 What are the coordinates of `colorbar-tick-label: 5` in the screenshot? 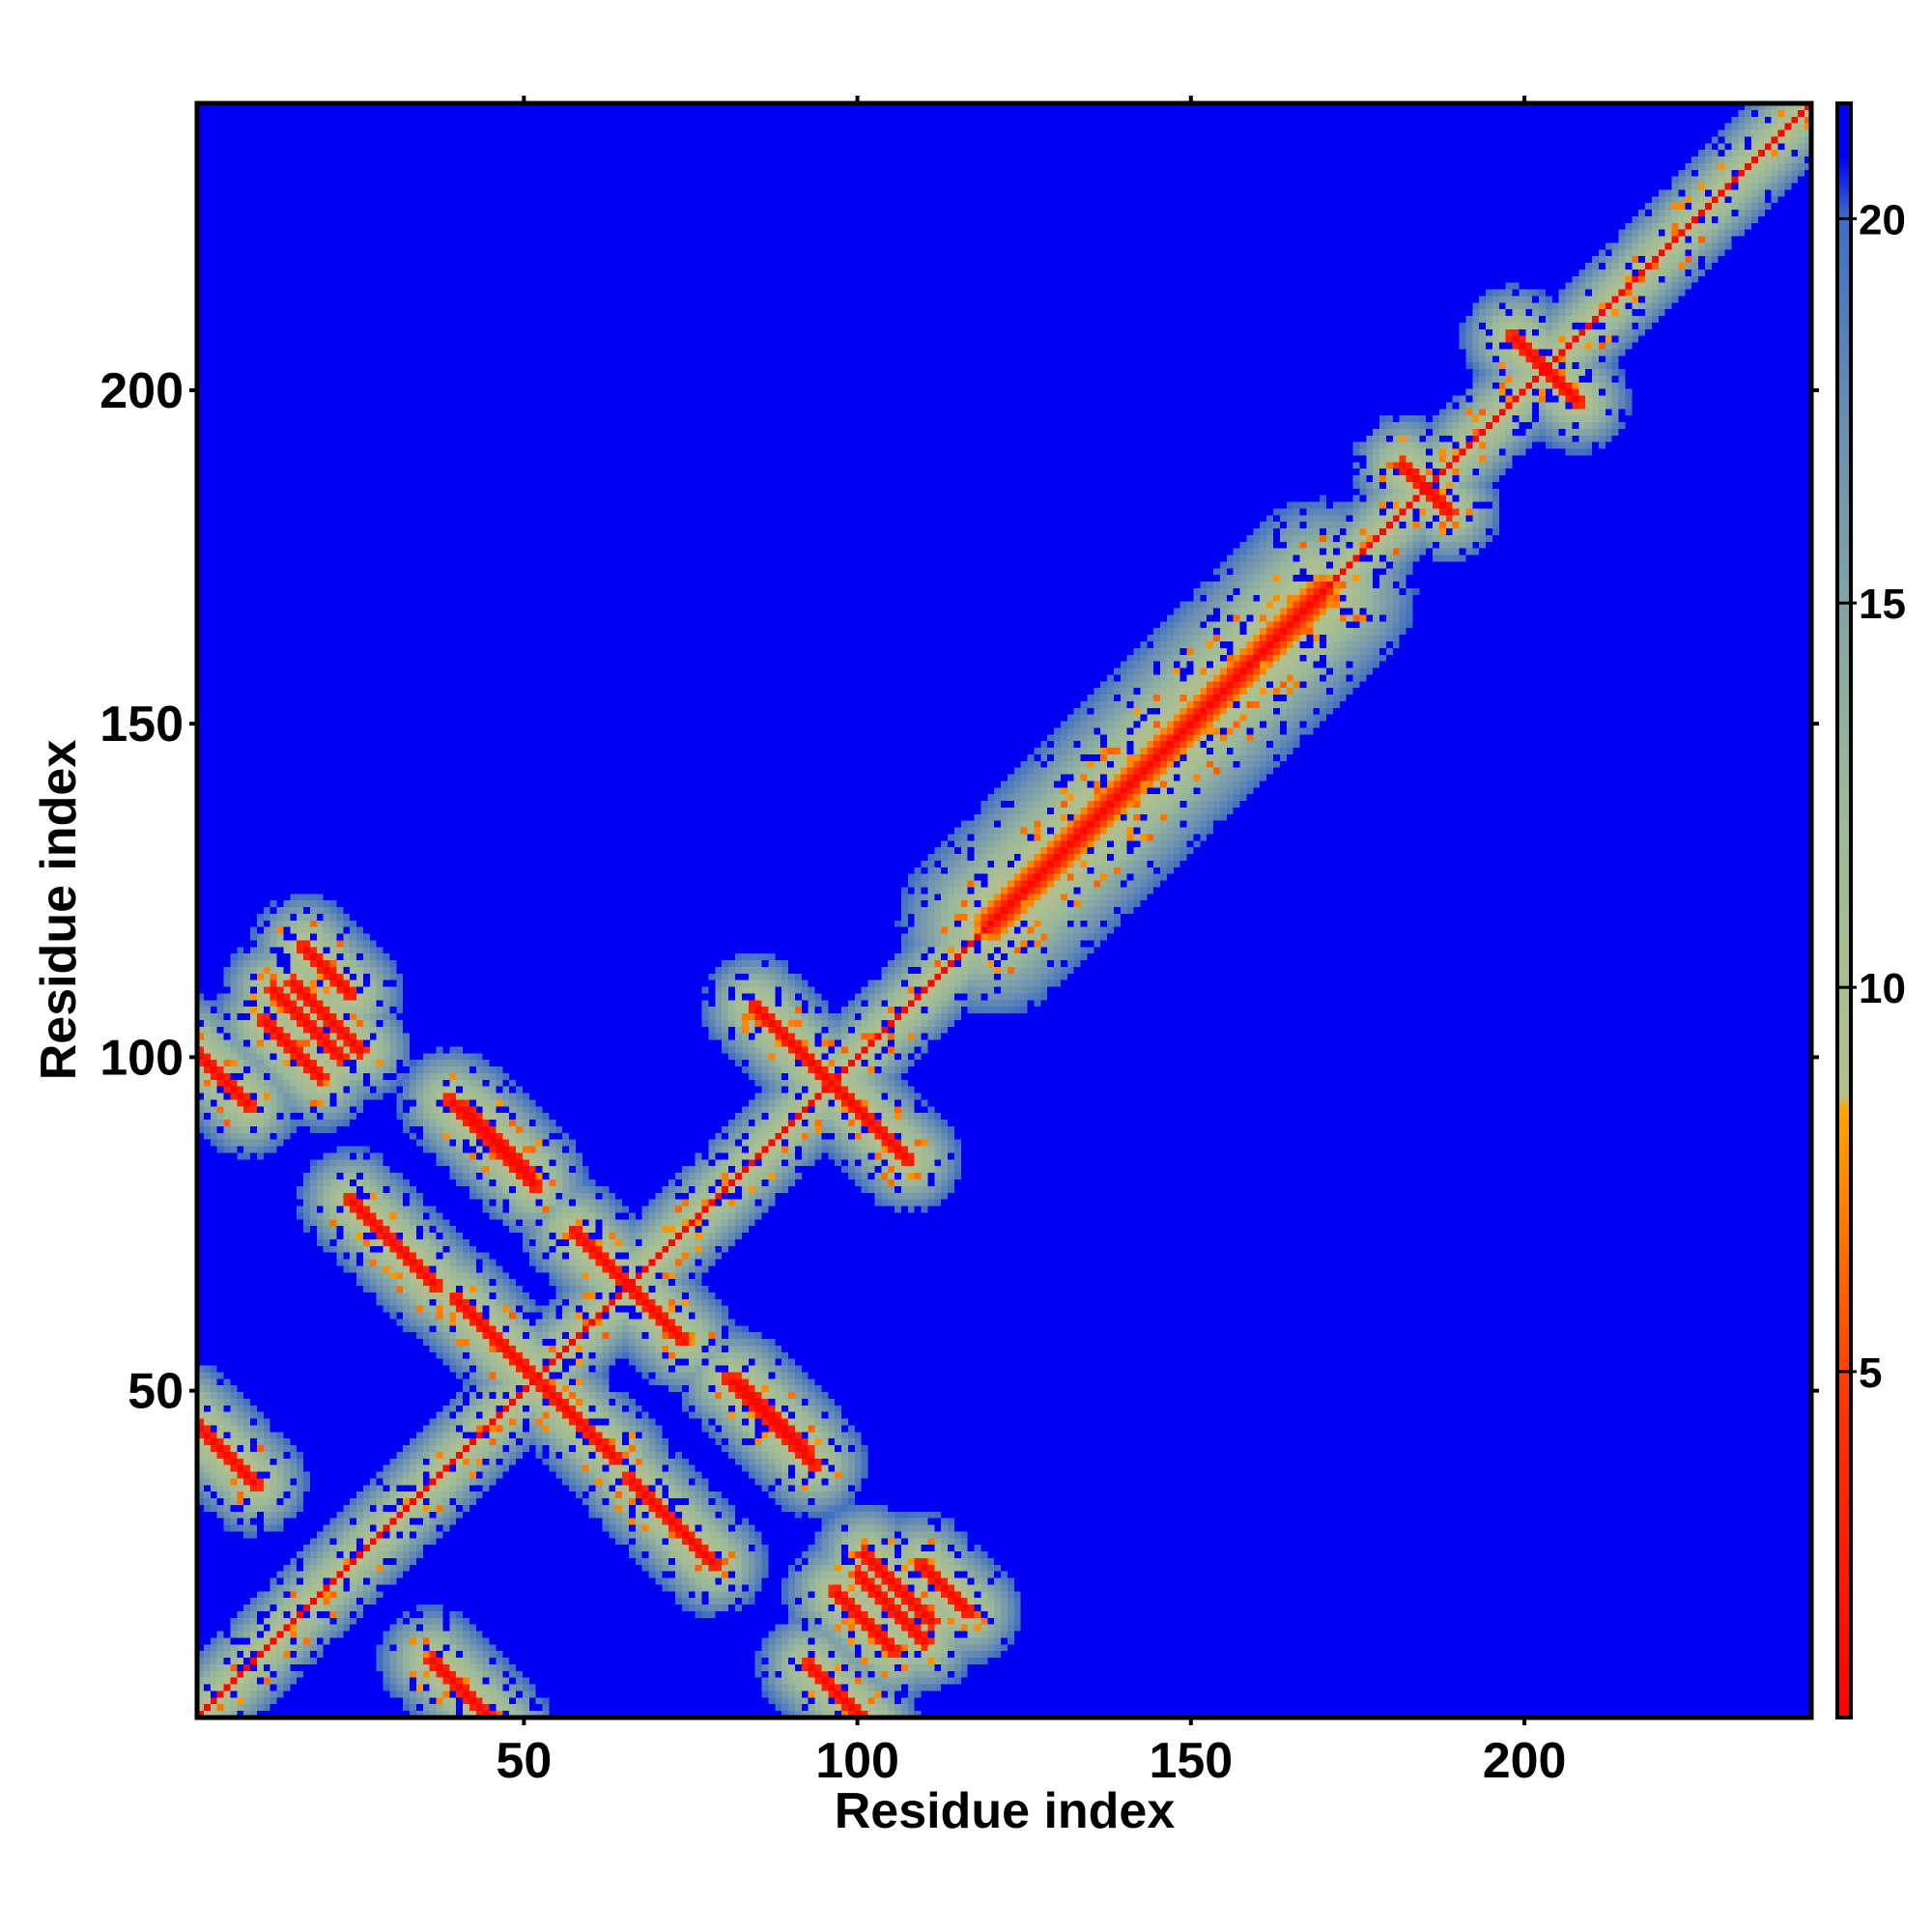 It's located at (1870, 1373).